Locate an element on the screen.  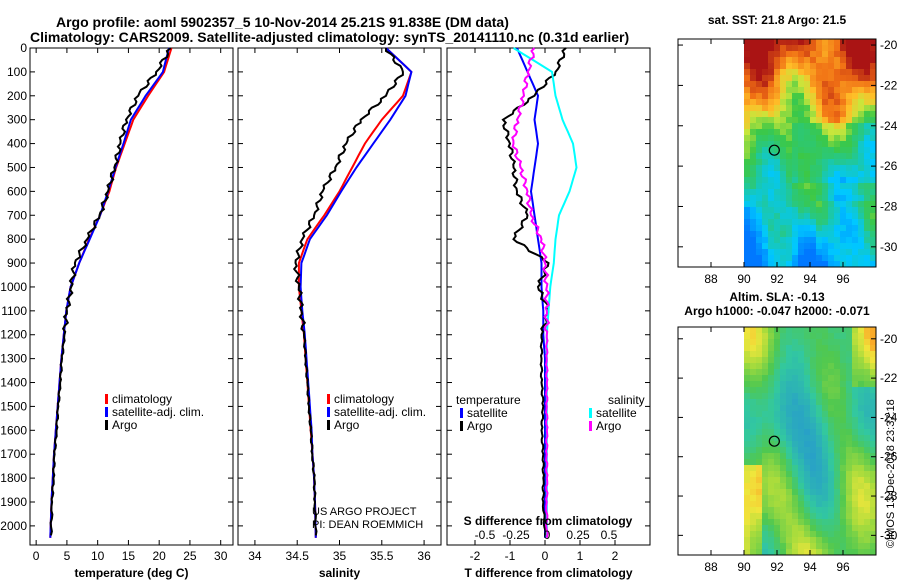
sla-map-title-line: Argo h1000: -0.047 h2000: -0.071 is located at coordinates (777, 311).